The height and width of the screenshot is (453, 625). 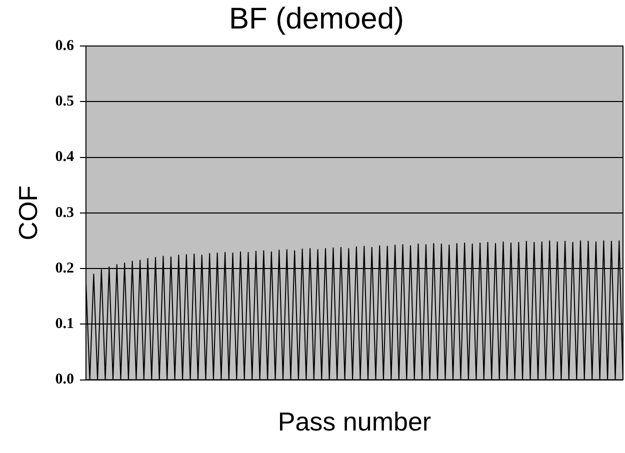 I want to click on chart-title: BF (demoed), so click(x=316, y=19).